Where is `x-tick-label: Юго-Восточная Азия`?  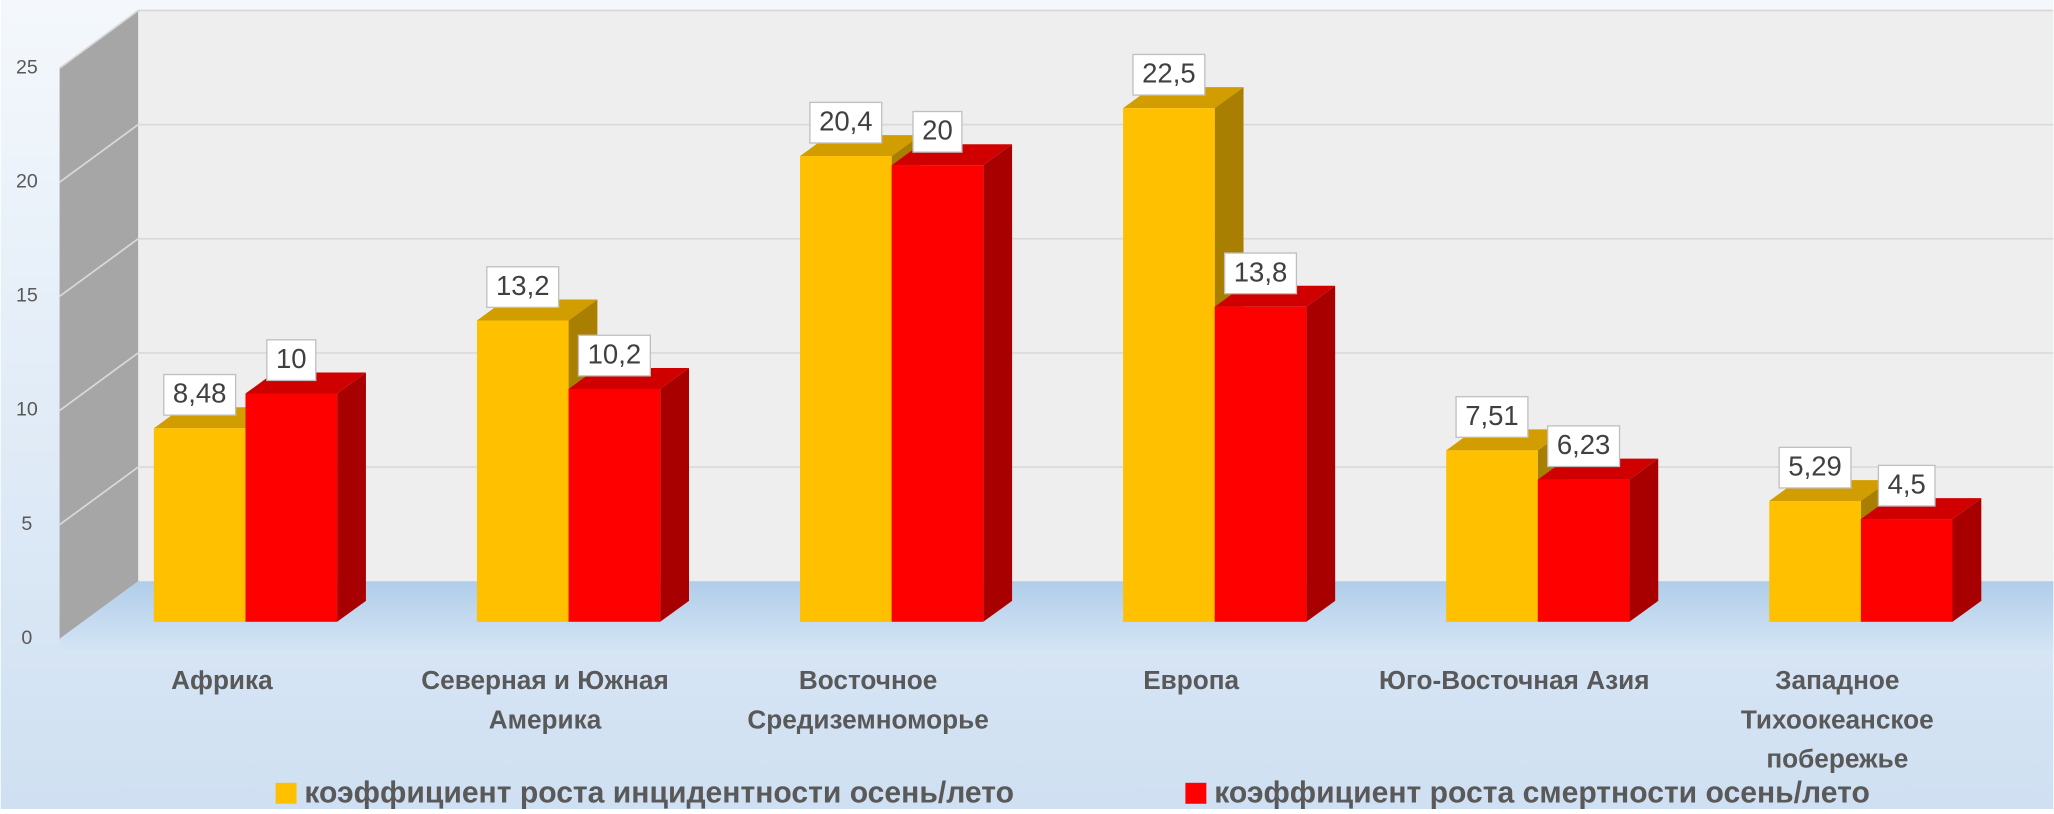
x-tick-label: Юго-Восточная Азия is located at coordinates (1514, 680).